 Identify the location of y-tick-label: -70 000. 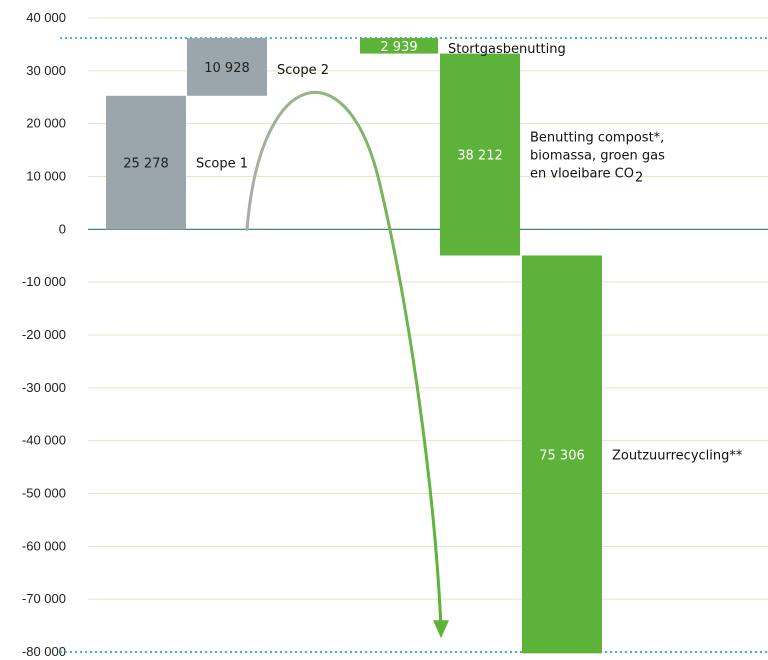
(44, 598).